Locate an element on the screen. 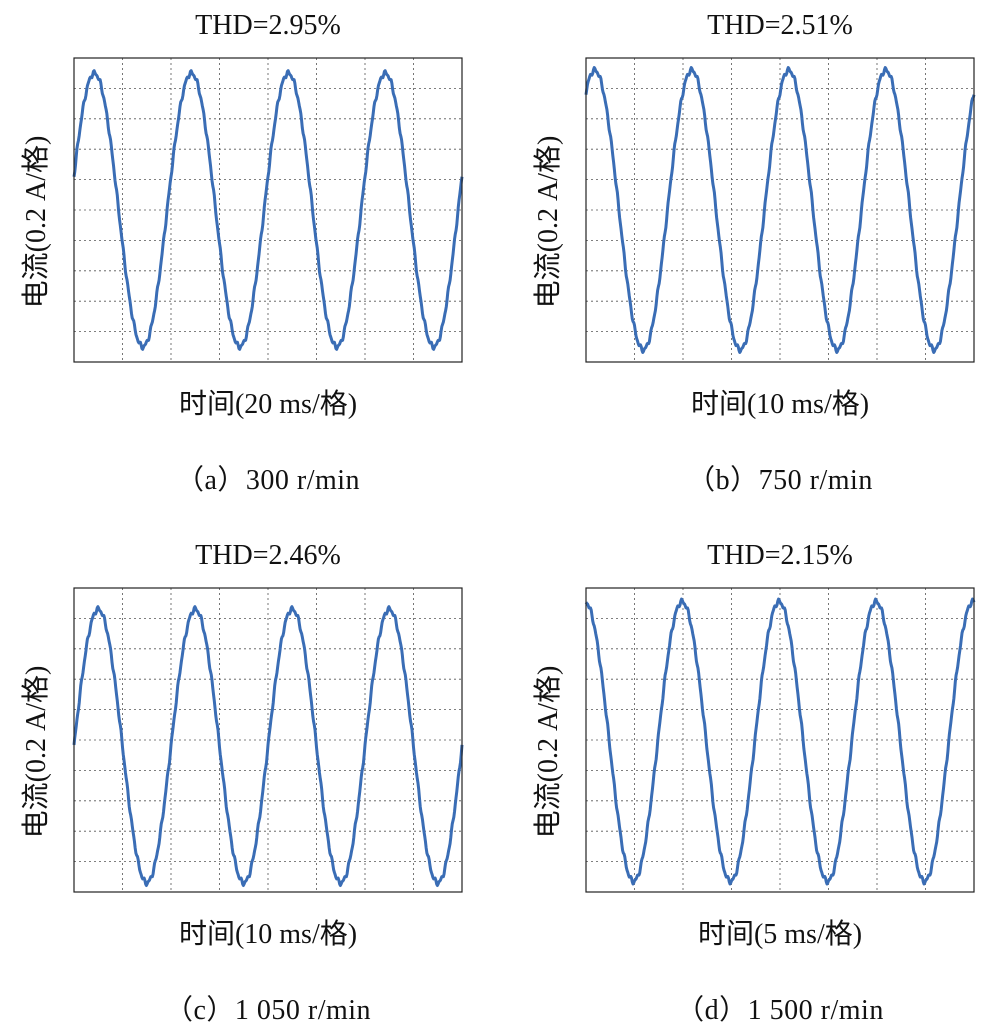  chart-title: THD=2.15% is located at coordinates (780, 555).